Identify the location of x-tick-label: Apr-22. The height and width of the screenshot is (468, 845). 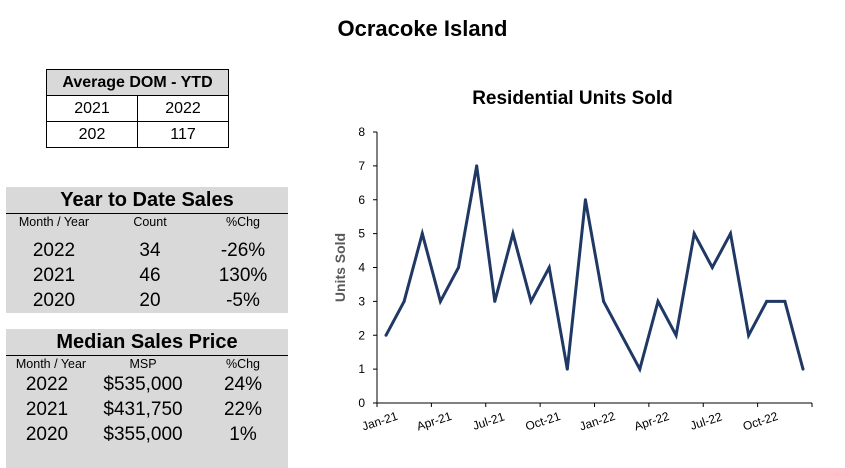
(651, 421).